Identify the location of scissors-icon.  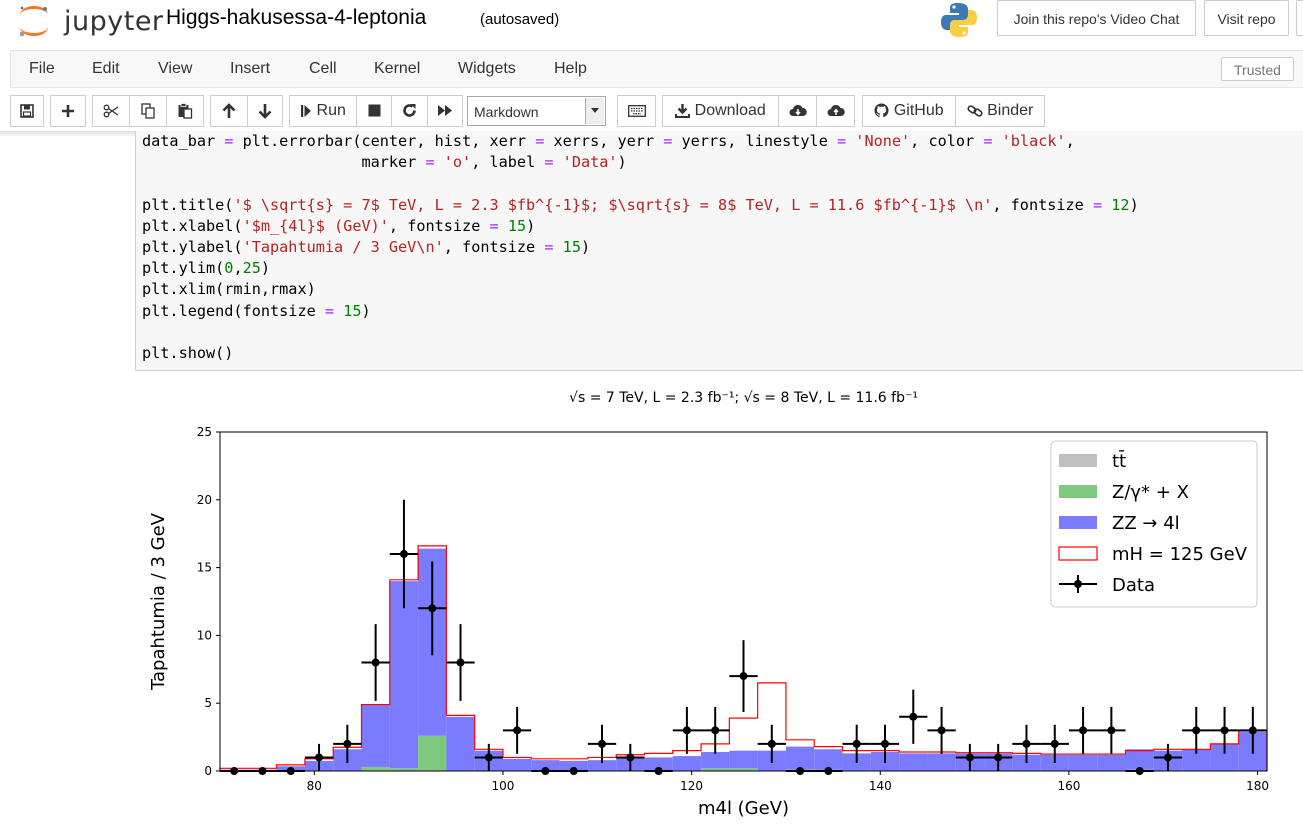
(111, 111).